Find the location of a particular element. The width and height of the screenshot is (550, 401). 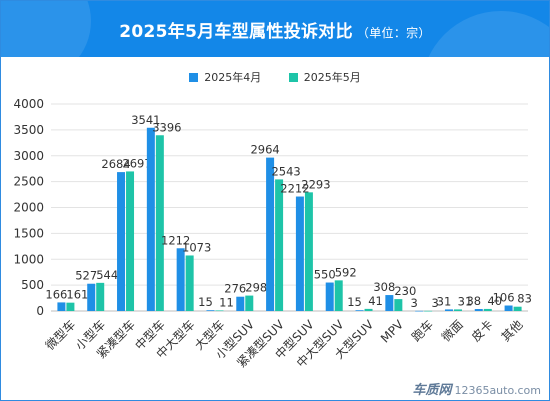

legend-label-may: 2025年5月 is located at coordinates (332, 77).